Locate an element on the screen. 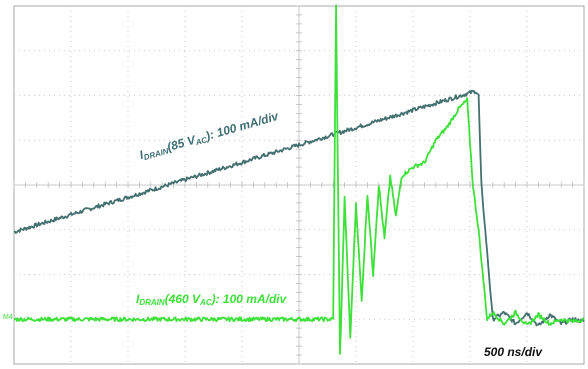 The width and height of the screenshot is (588, 369). label-460-tail: ): 100 mA/div is located at coordinates (249, 299).